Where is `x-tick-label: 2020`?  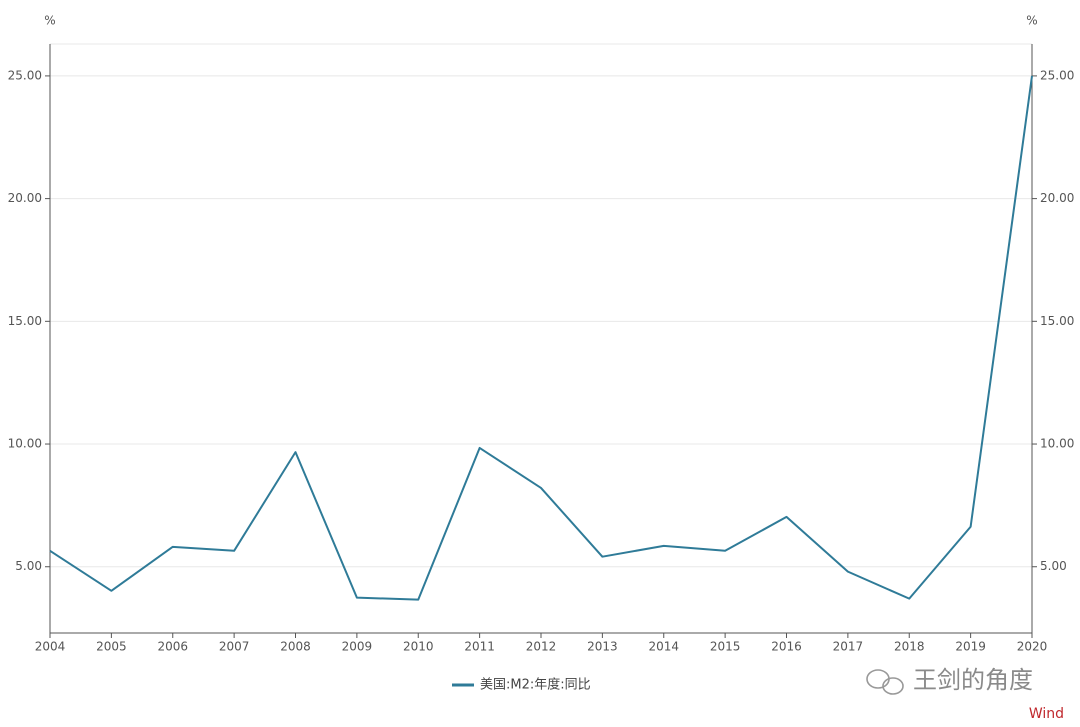 x-tick-label: 2020 is located at coordinates (1032, 647).